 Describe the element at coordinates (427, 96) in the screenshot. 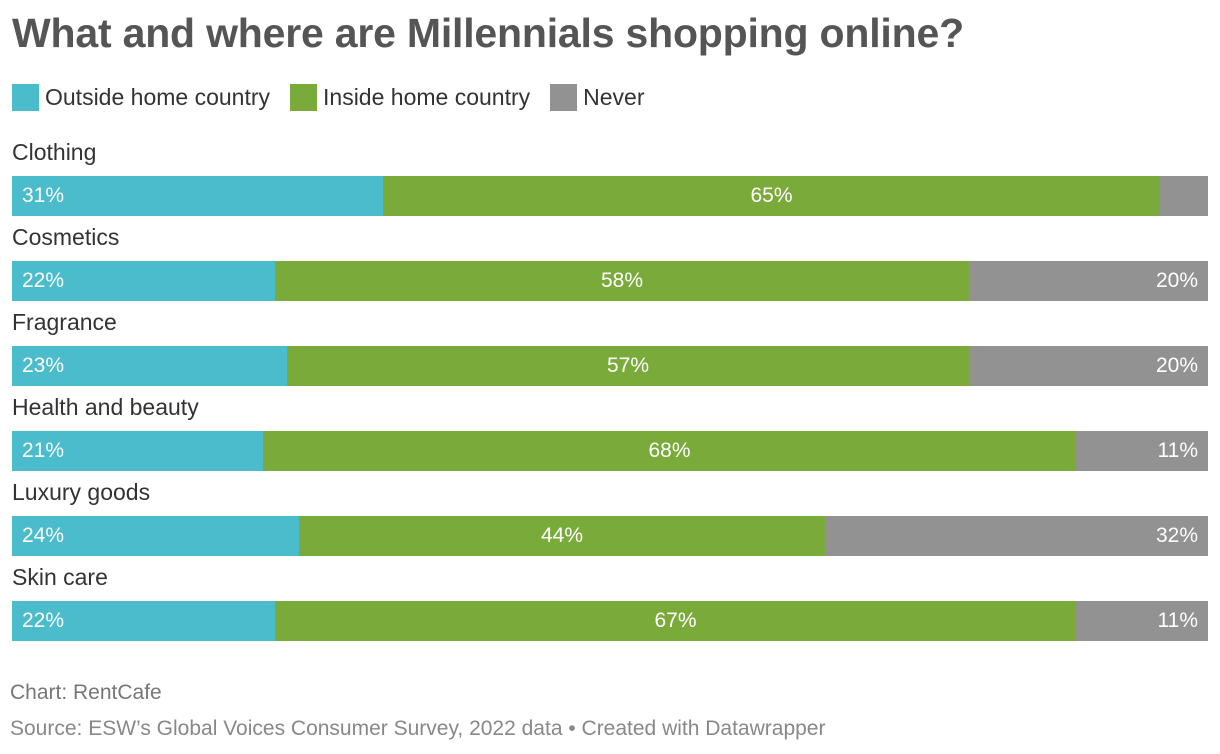

I see `legend-label-inside: Inside home country` at that location.